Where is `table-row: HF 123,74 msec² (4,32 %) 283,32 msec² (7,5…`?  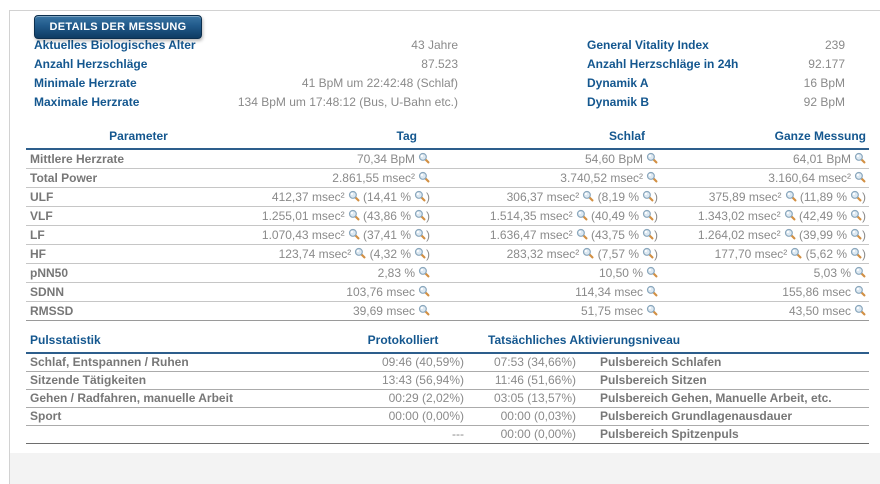 table-row: HF 123,74 msec² (4,32 %) 283,32 msec² (7,5… is located at coordinates (447, 254).